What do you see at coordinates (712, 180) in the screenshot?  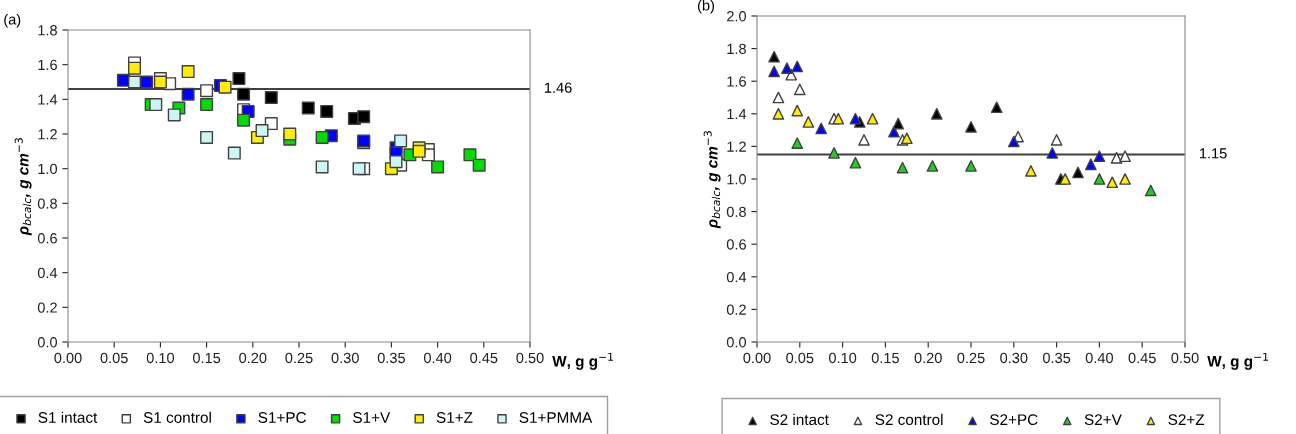 I see `y-axis-title: ρ$_{bcalc}$, g cm$^{−3}$` at bounding box center [712, 180].